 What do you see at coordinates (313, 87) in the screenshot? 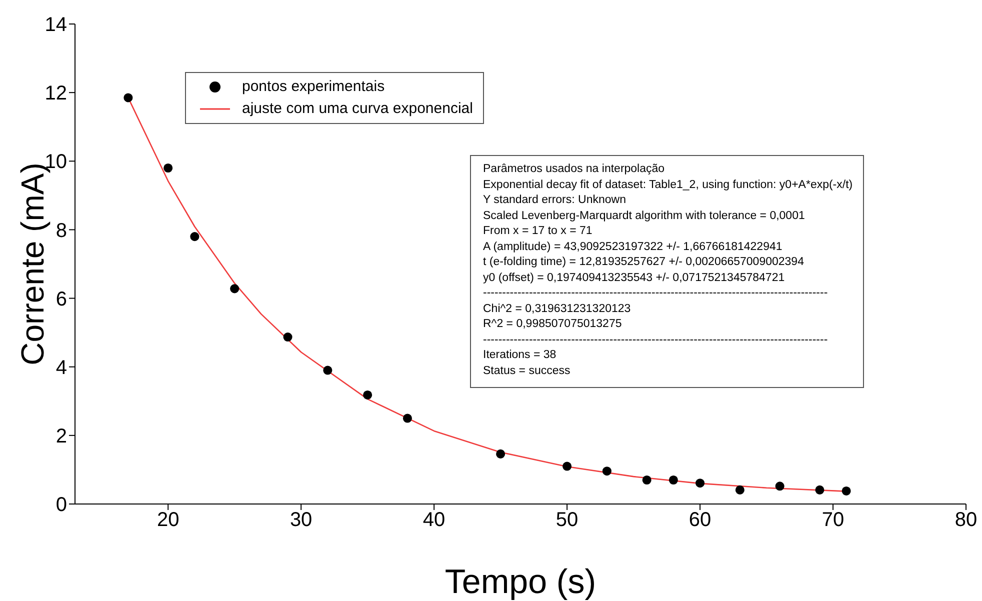
I see `legend-label: pontos experimentais` at bounding box center [313, 87].